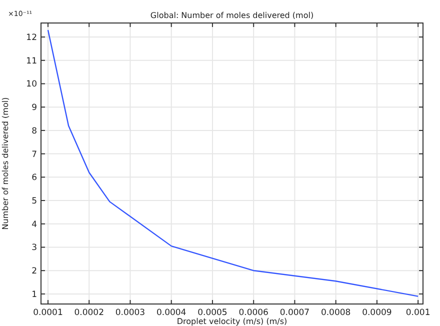 The width and height of the screenshot is (440, 326). What do you see at coordinates (232, 15) in the screenshot?
I see `chart-title: Global: Number of moles delivered (mol)` at bounding box center [232, 15].